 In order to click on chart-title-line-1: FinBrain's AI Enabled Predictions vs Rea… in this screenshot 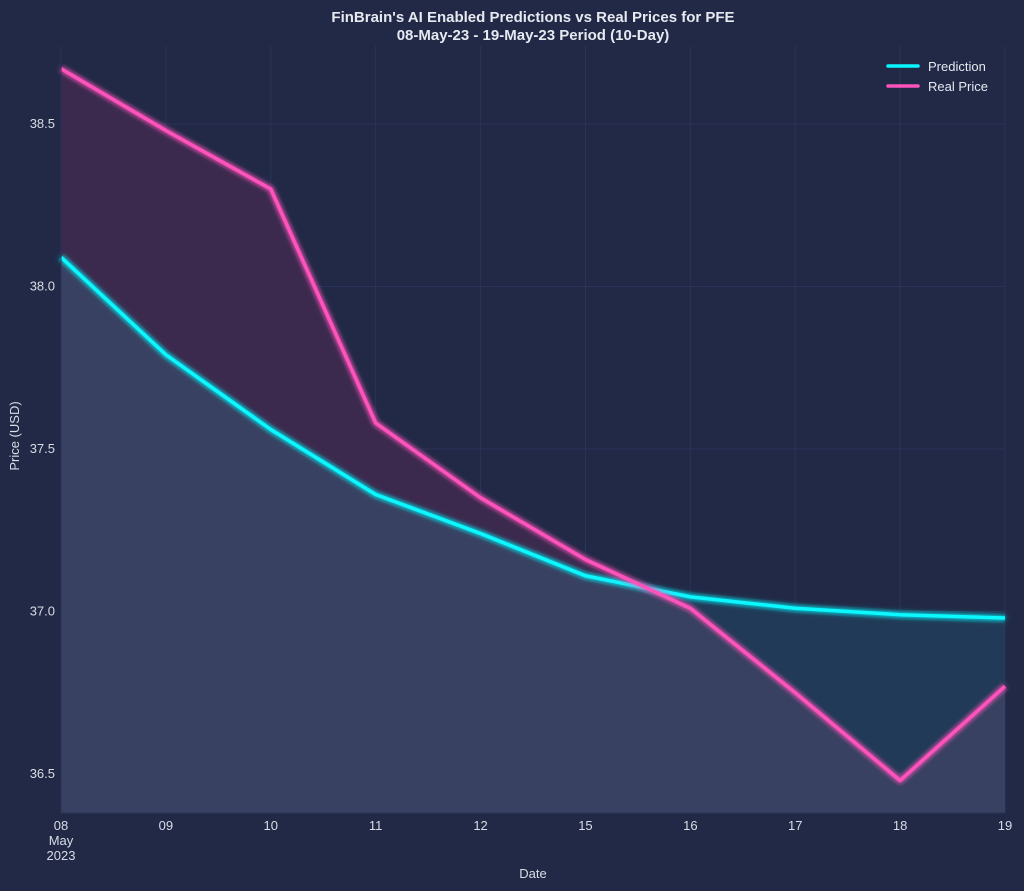, I will do `click(532, 17)`.